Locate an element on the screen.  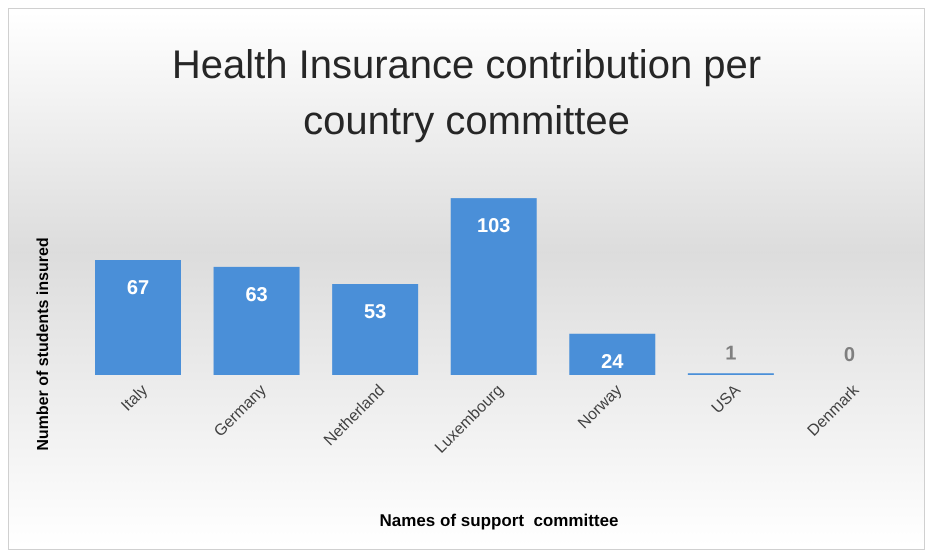
data-label: 0 is located at coordinates (849, 355).